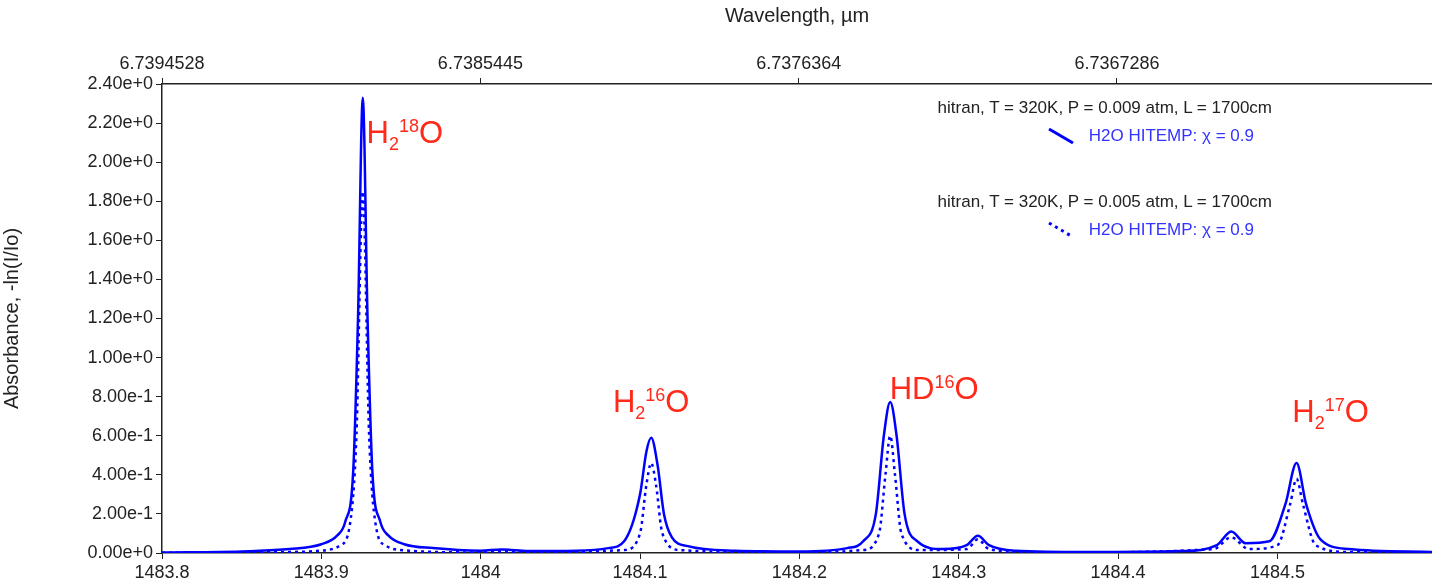 The height and width of the screenshot is (585, 1432). Describe the element at coordinates (120, 82) in the screenshot. I see `y-tick-label: 2.40e+0` at that location.